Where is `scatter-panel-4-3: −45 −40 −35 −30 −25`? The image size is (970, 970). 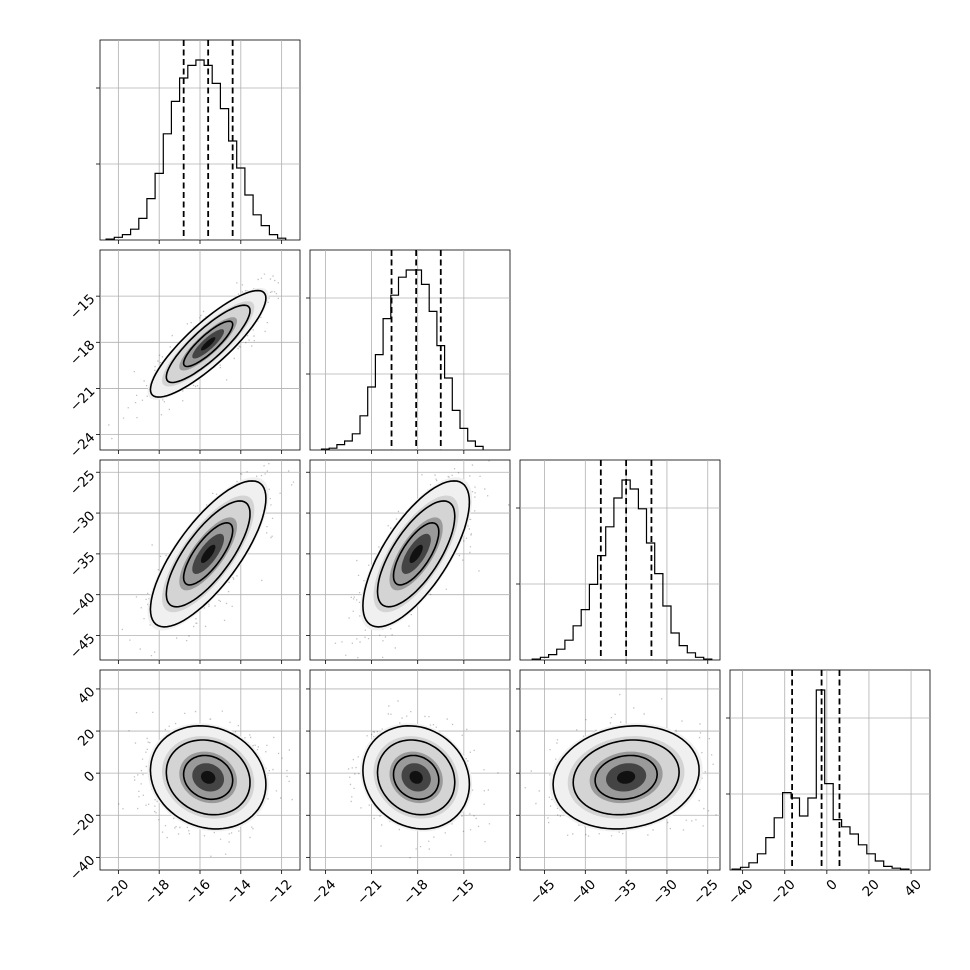
scatter-panel-4-3: −45 −40 −35 −30 −25 is located at coordinates (619, 788).